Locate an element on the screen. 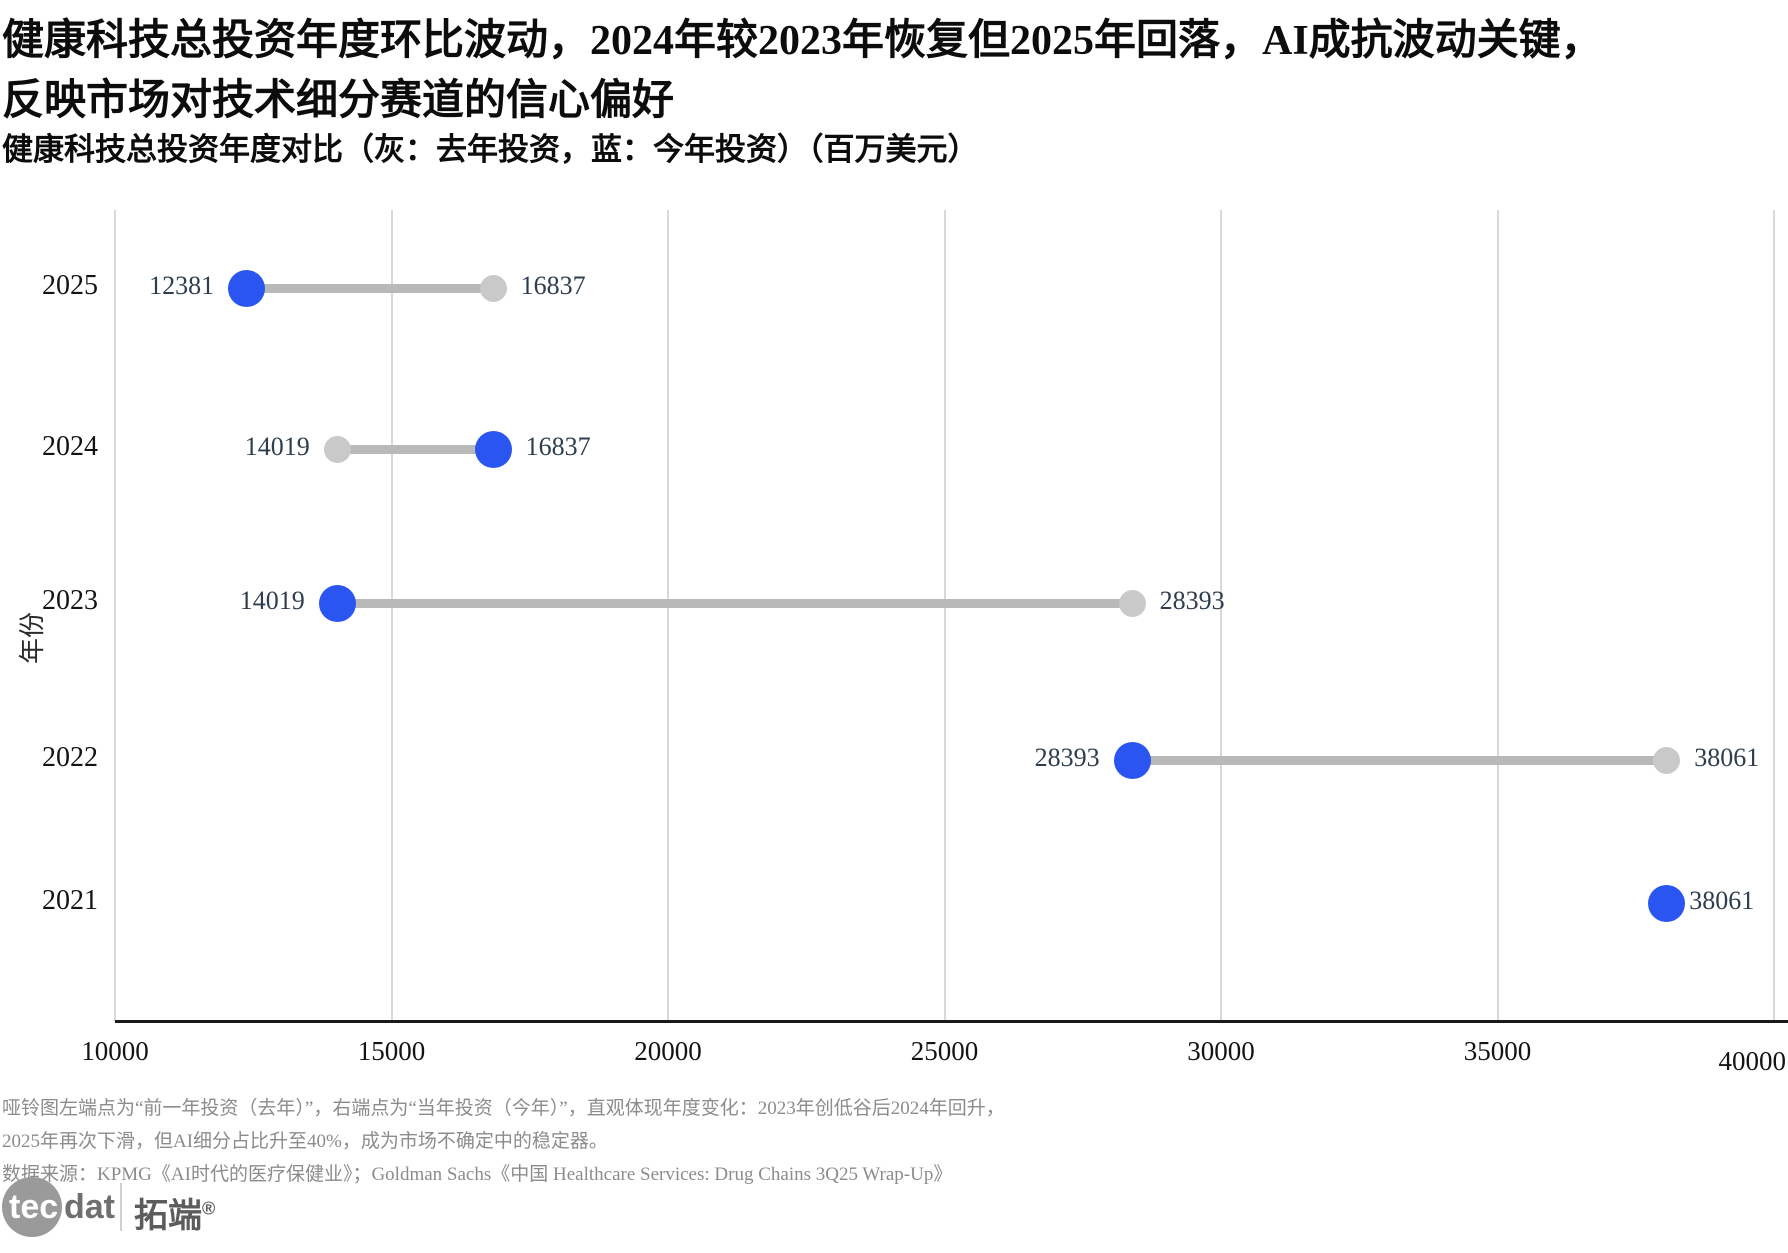  x-tick-label: 25000 is located at coordinates (944, 1051).